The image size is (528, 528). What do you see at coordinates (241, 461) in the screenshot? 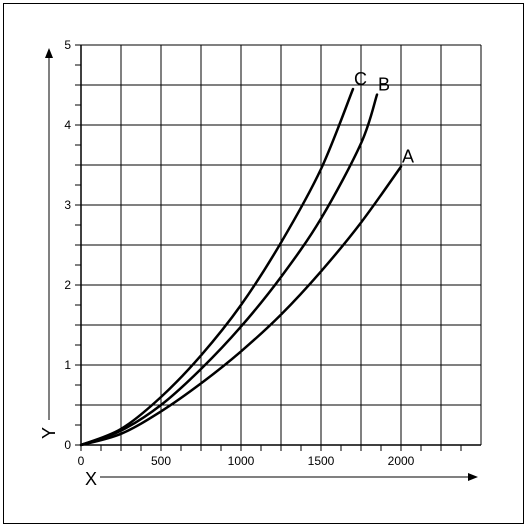
I see `x-tick-label: 1000` at bounding box center [241, 461].